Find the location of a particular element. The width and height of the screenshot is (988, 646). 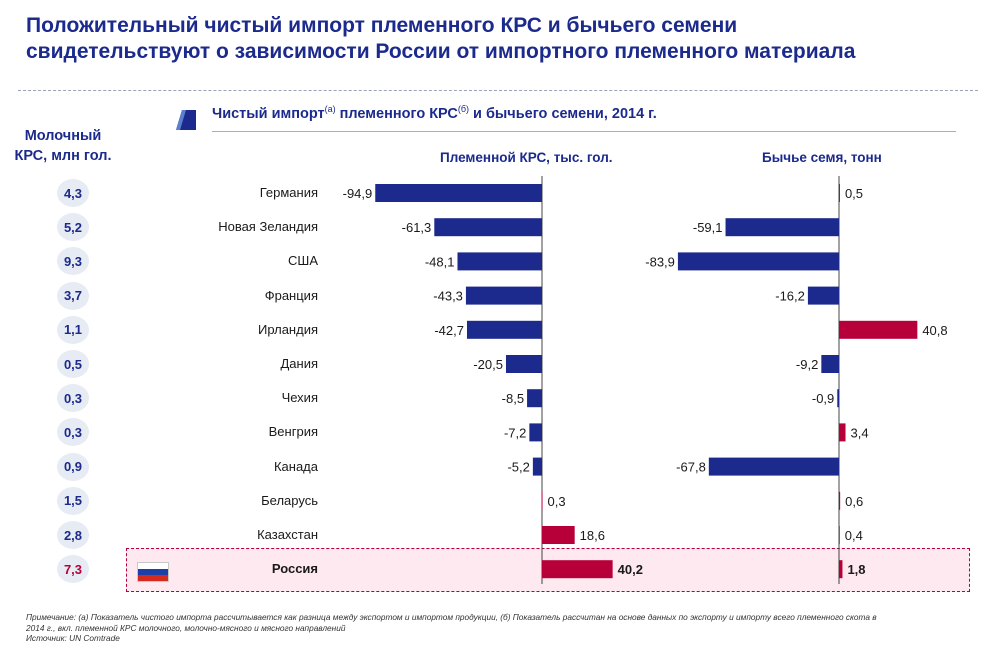

series-1-data-label: -20,5 is located at coordinates (488, 364).